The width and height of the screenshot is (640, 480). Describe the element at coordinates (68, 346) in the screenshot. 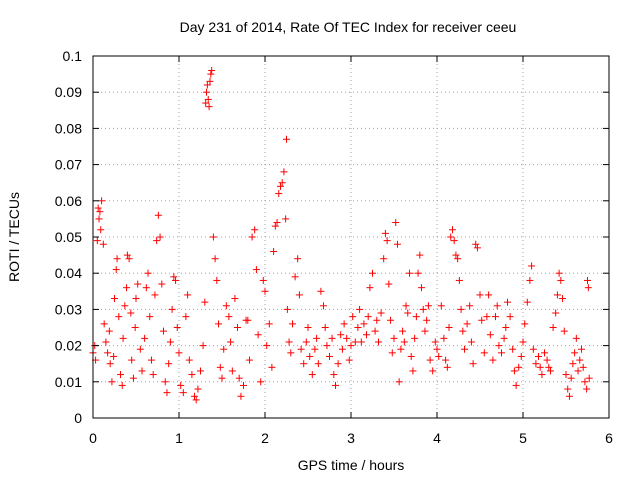

I see `y-tick-label: 0.02` at that location.